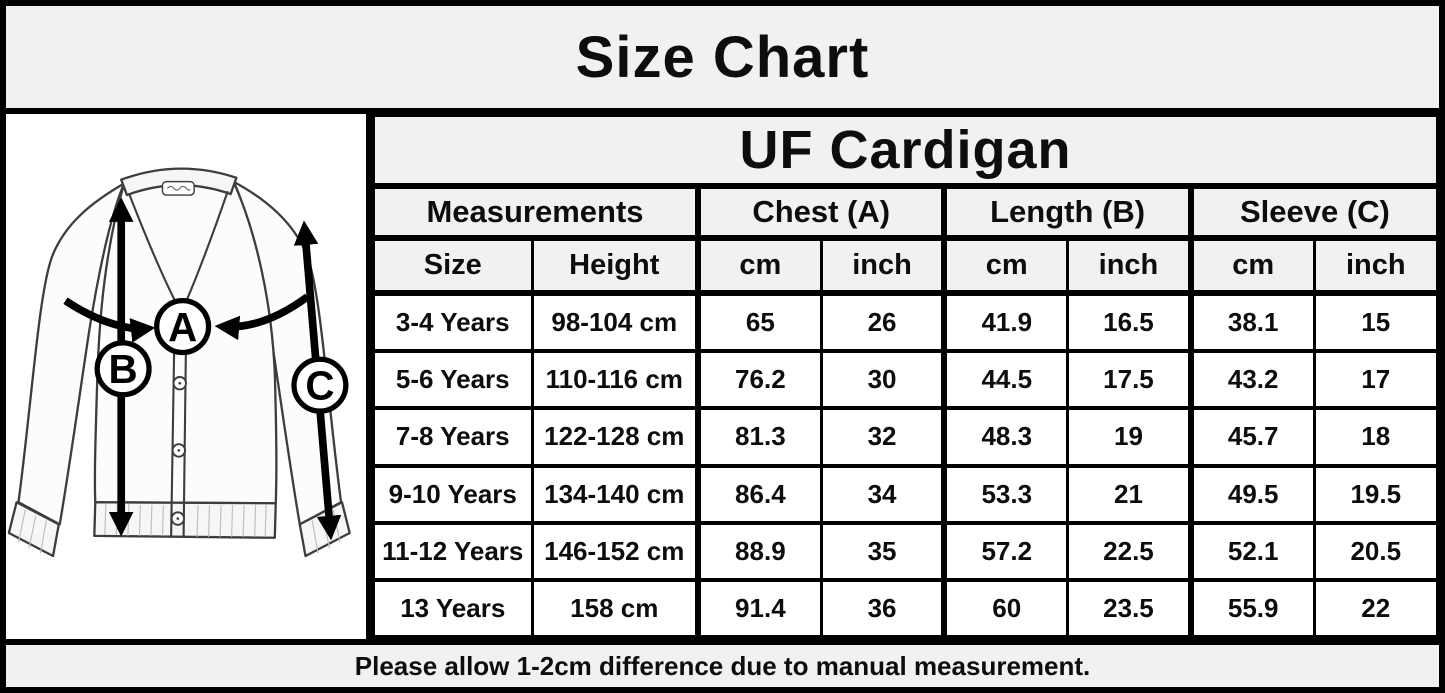 This screenshot has height=693, width=1445. What do you see at coordinates (1129, 322) in the screenshot?
I see `length-inch-cell: 16.5` at bounding box center [1129, 322].